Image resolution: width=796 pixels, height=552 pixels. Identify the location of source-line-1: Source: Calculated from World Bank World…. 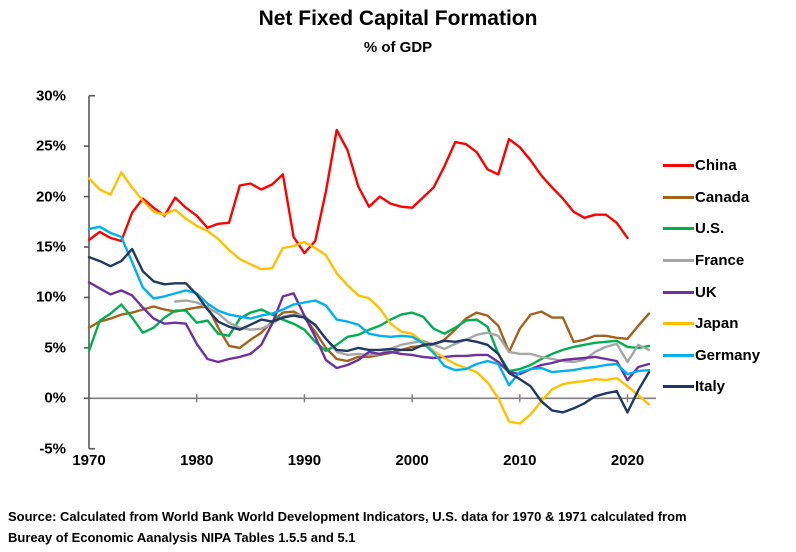
(347, 516).